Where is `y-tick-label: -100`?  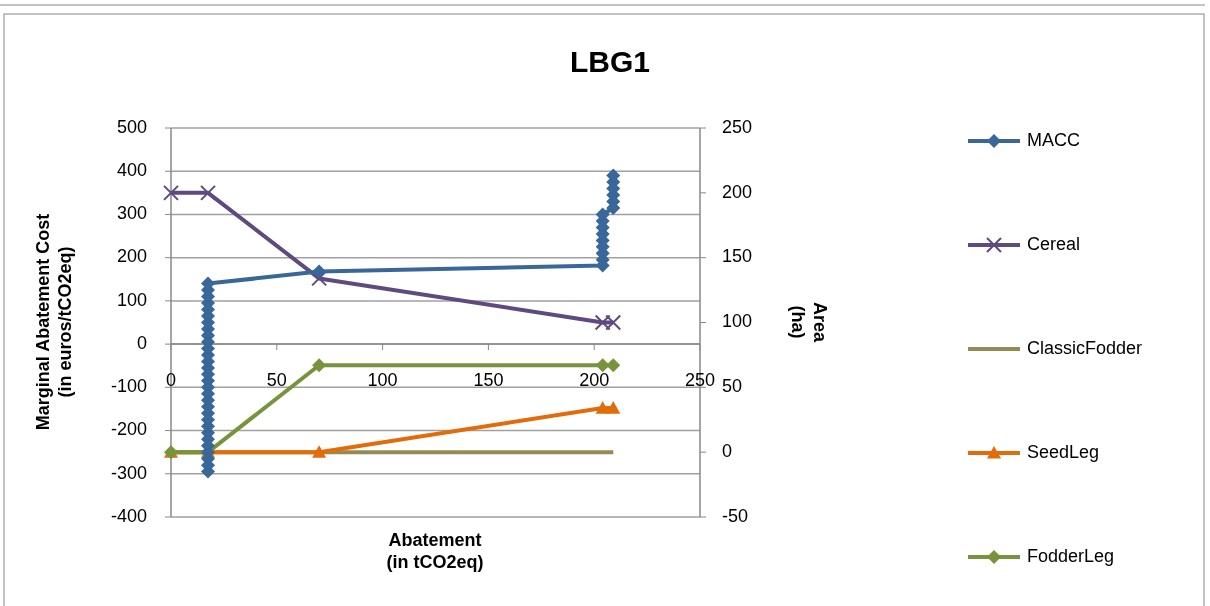 y-tick-label: -100 is located at coordinates (128, 386).